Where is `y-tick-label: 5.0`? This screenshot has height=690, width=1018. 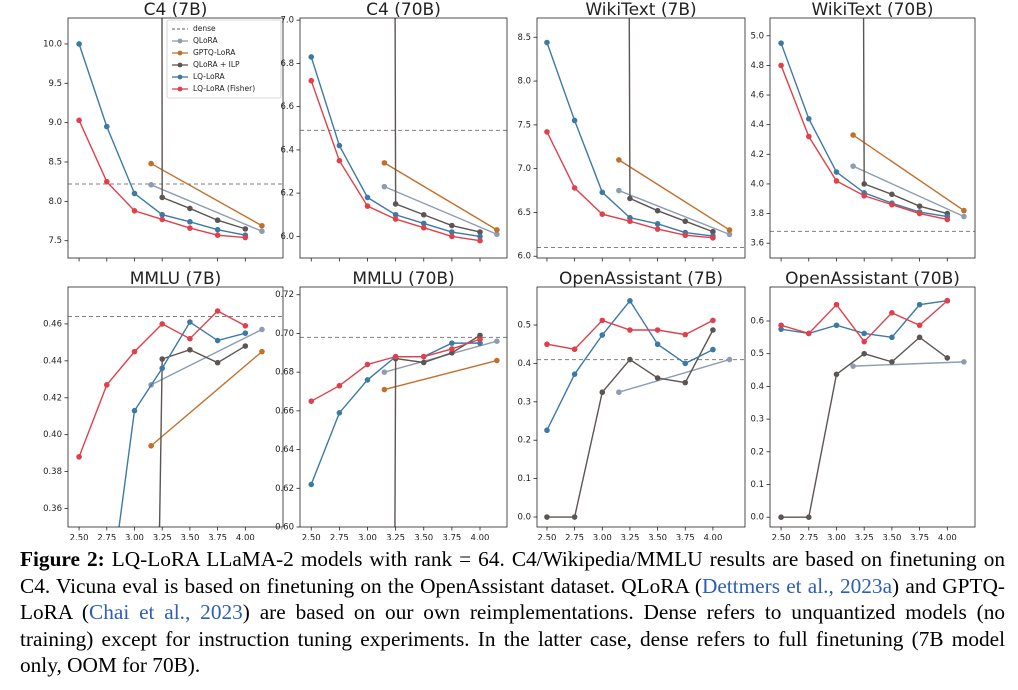 y-tick-label: 5.0 is located at coordinates (757, 36).